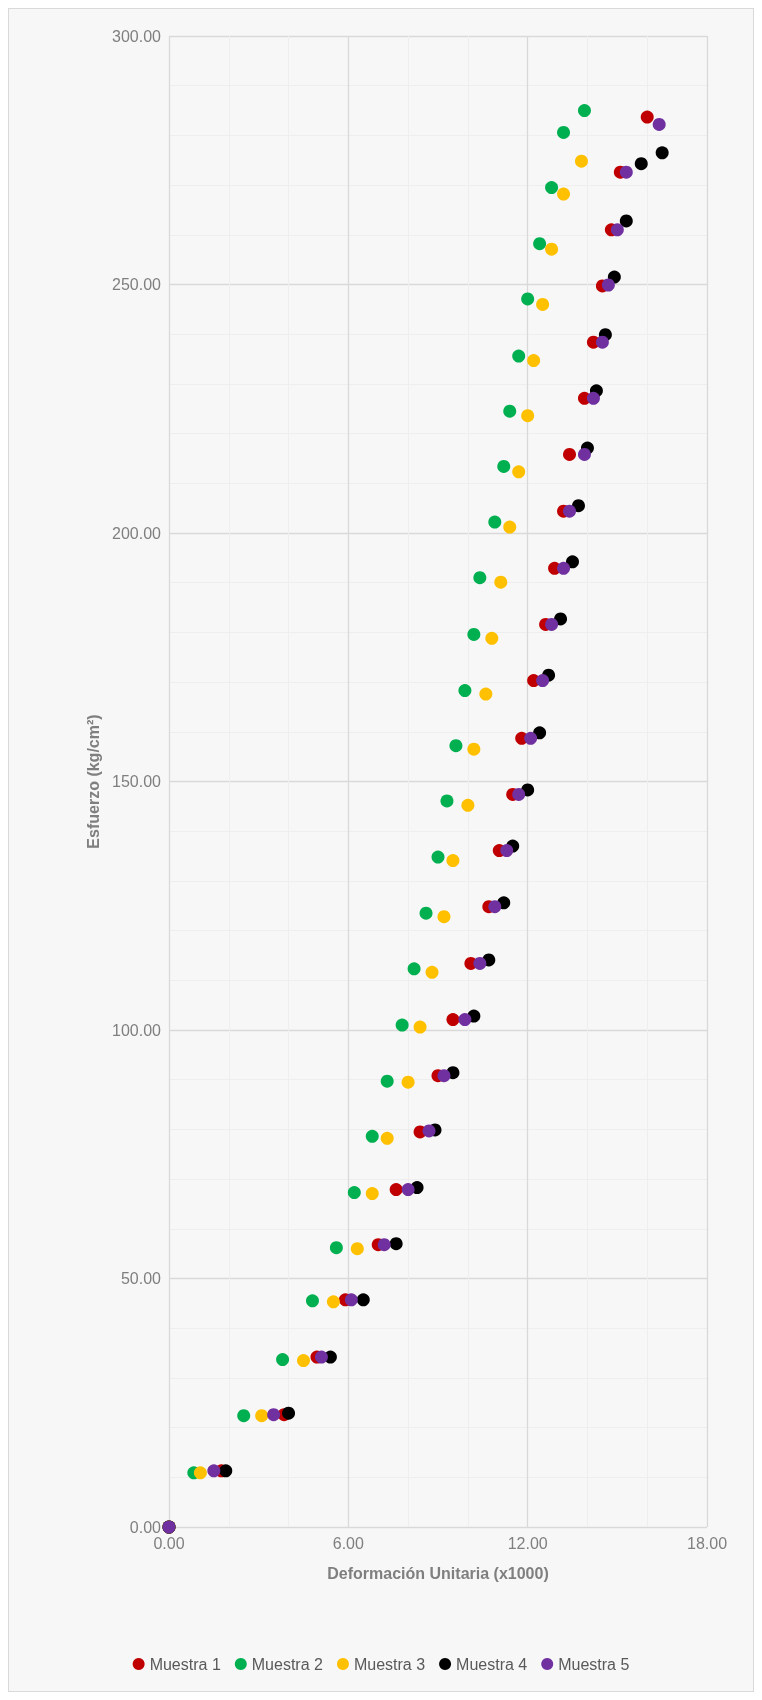 The image size is (762, 1700). Describe the element at coordinates (137, 36) in the screenshot. I see `y-tick-label: 300.00` at that location.